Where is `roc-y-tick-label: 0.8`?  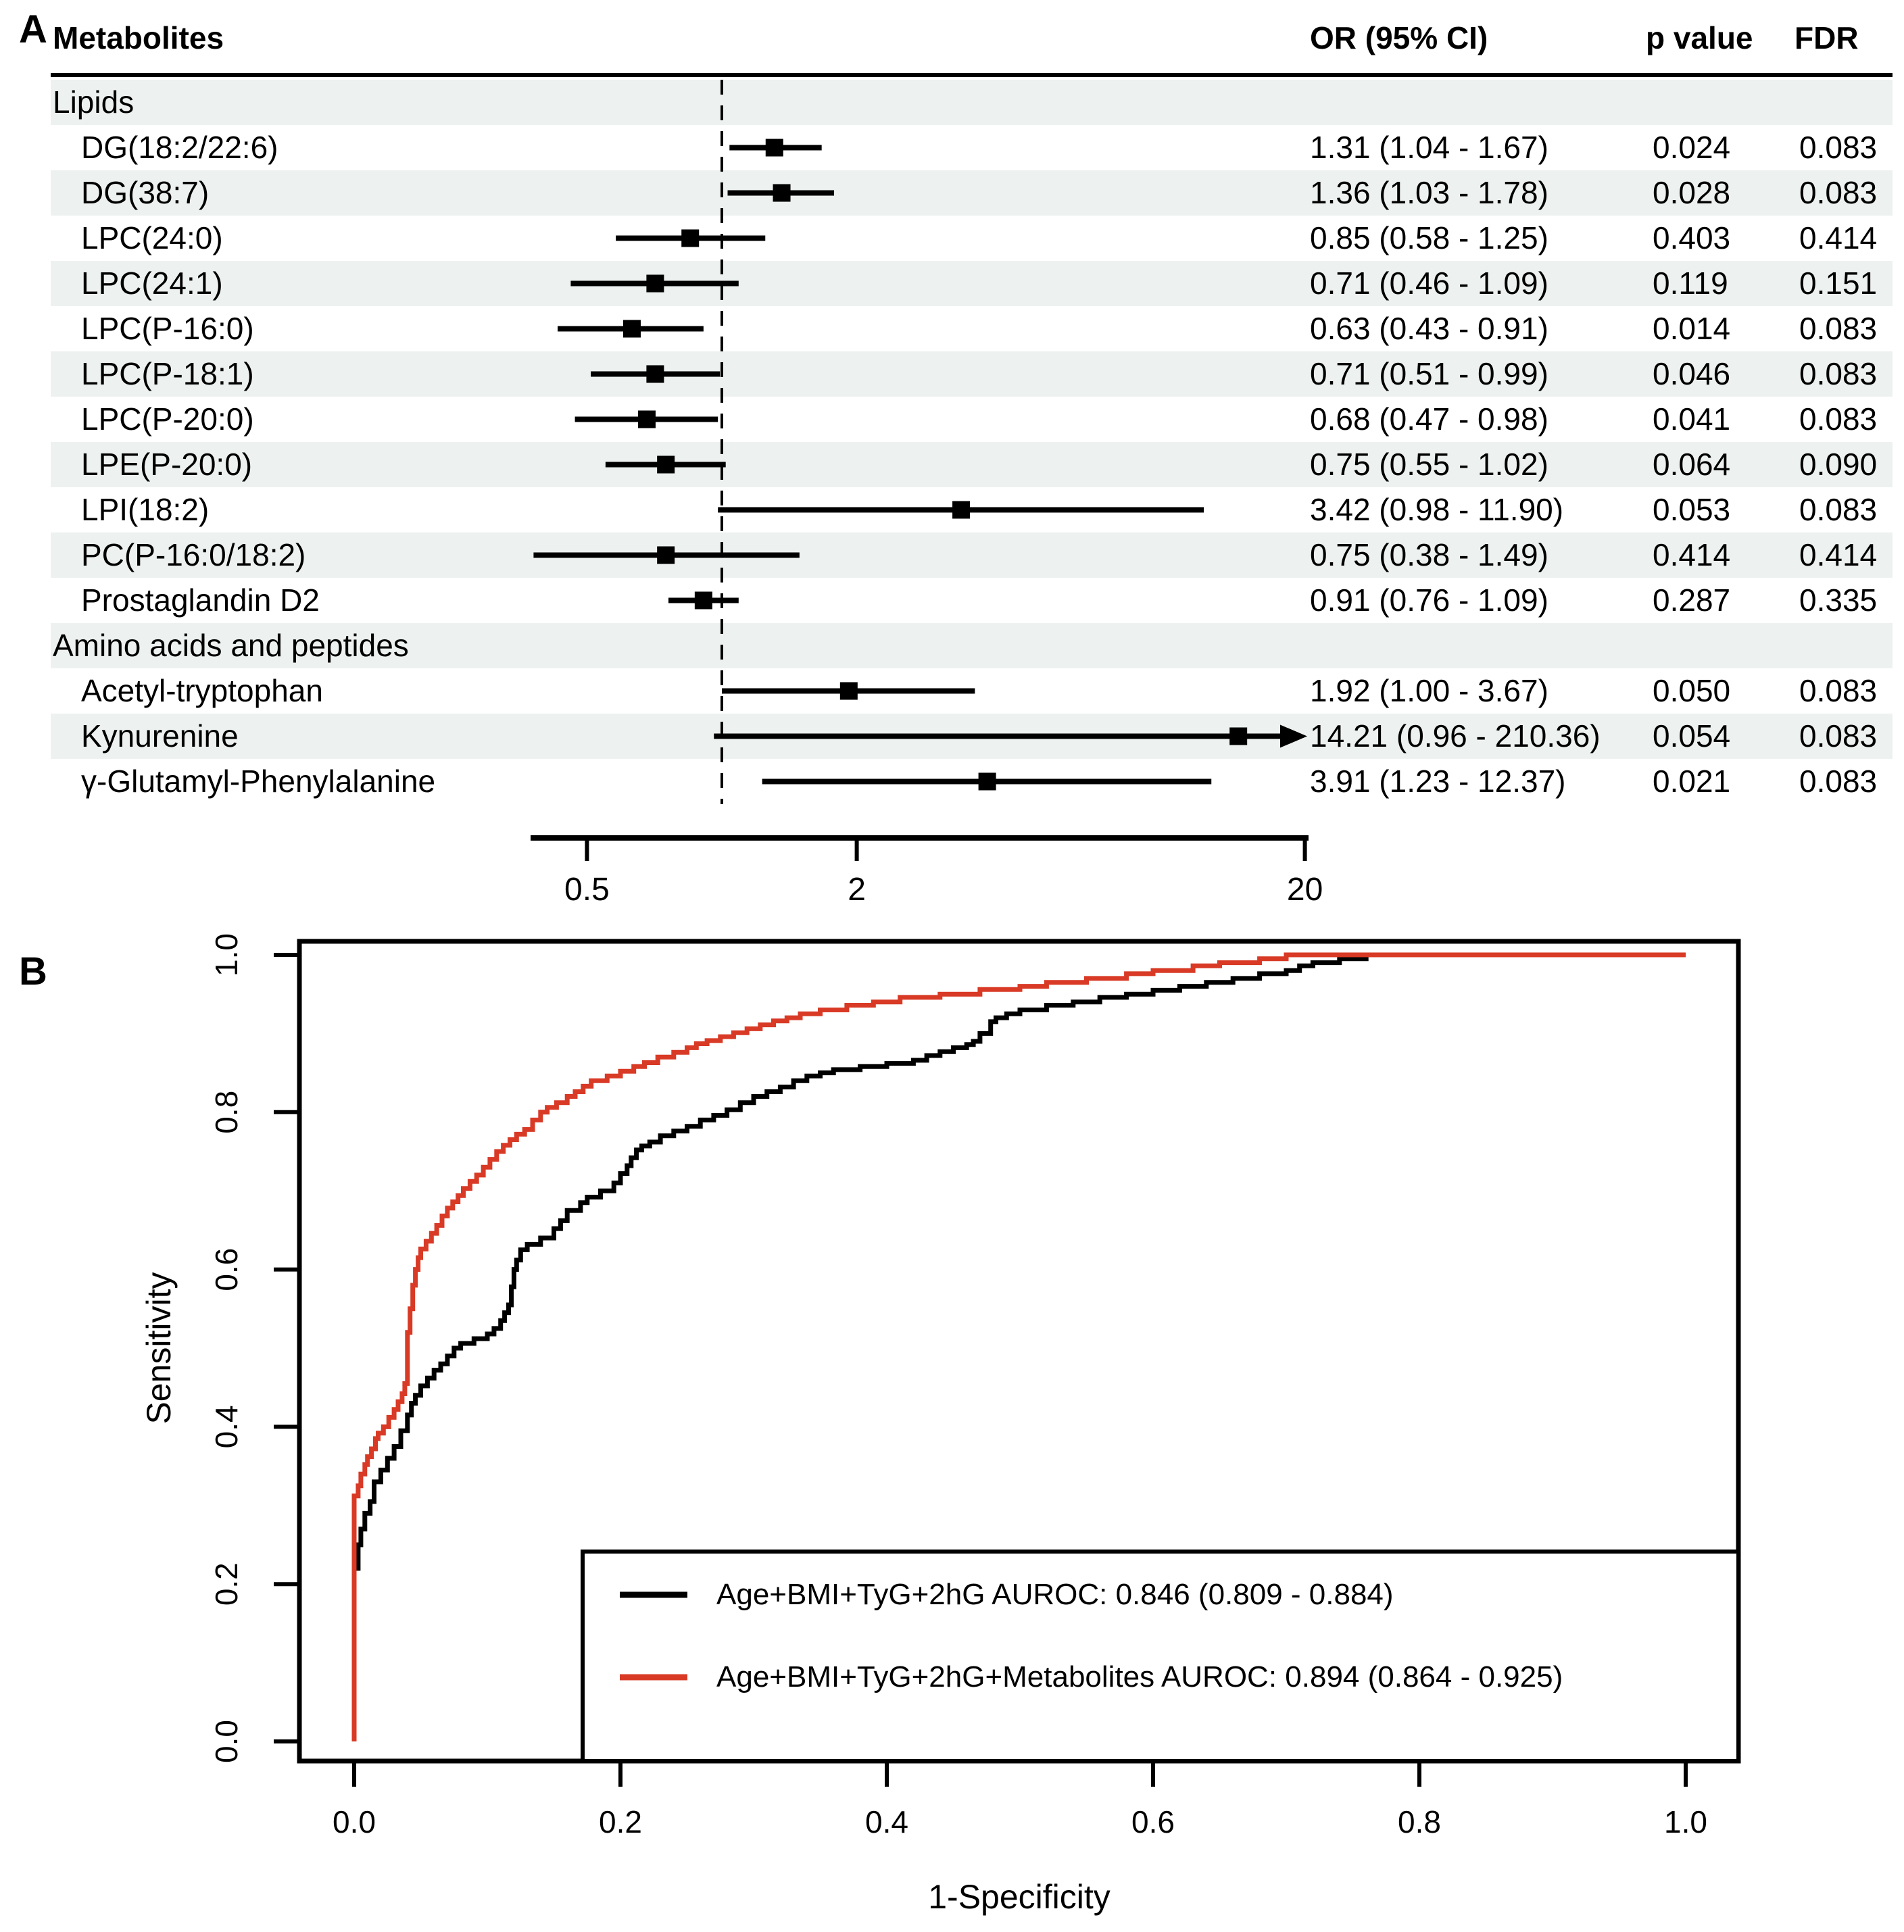
roc-y-tick-label: 0.8 is located at coordinates (226, 1112).